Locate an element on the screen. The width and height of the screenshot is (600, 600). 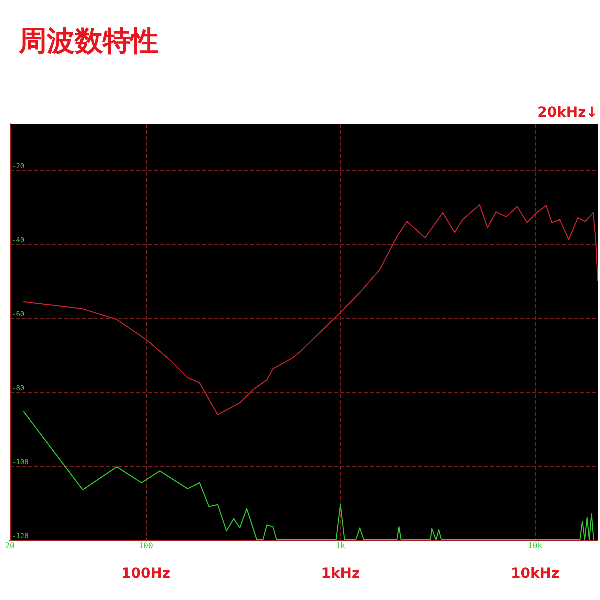
x-tick-label: 100 is located at coordinates (146, 546).